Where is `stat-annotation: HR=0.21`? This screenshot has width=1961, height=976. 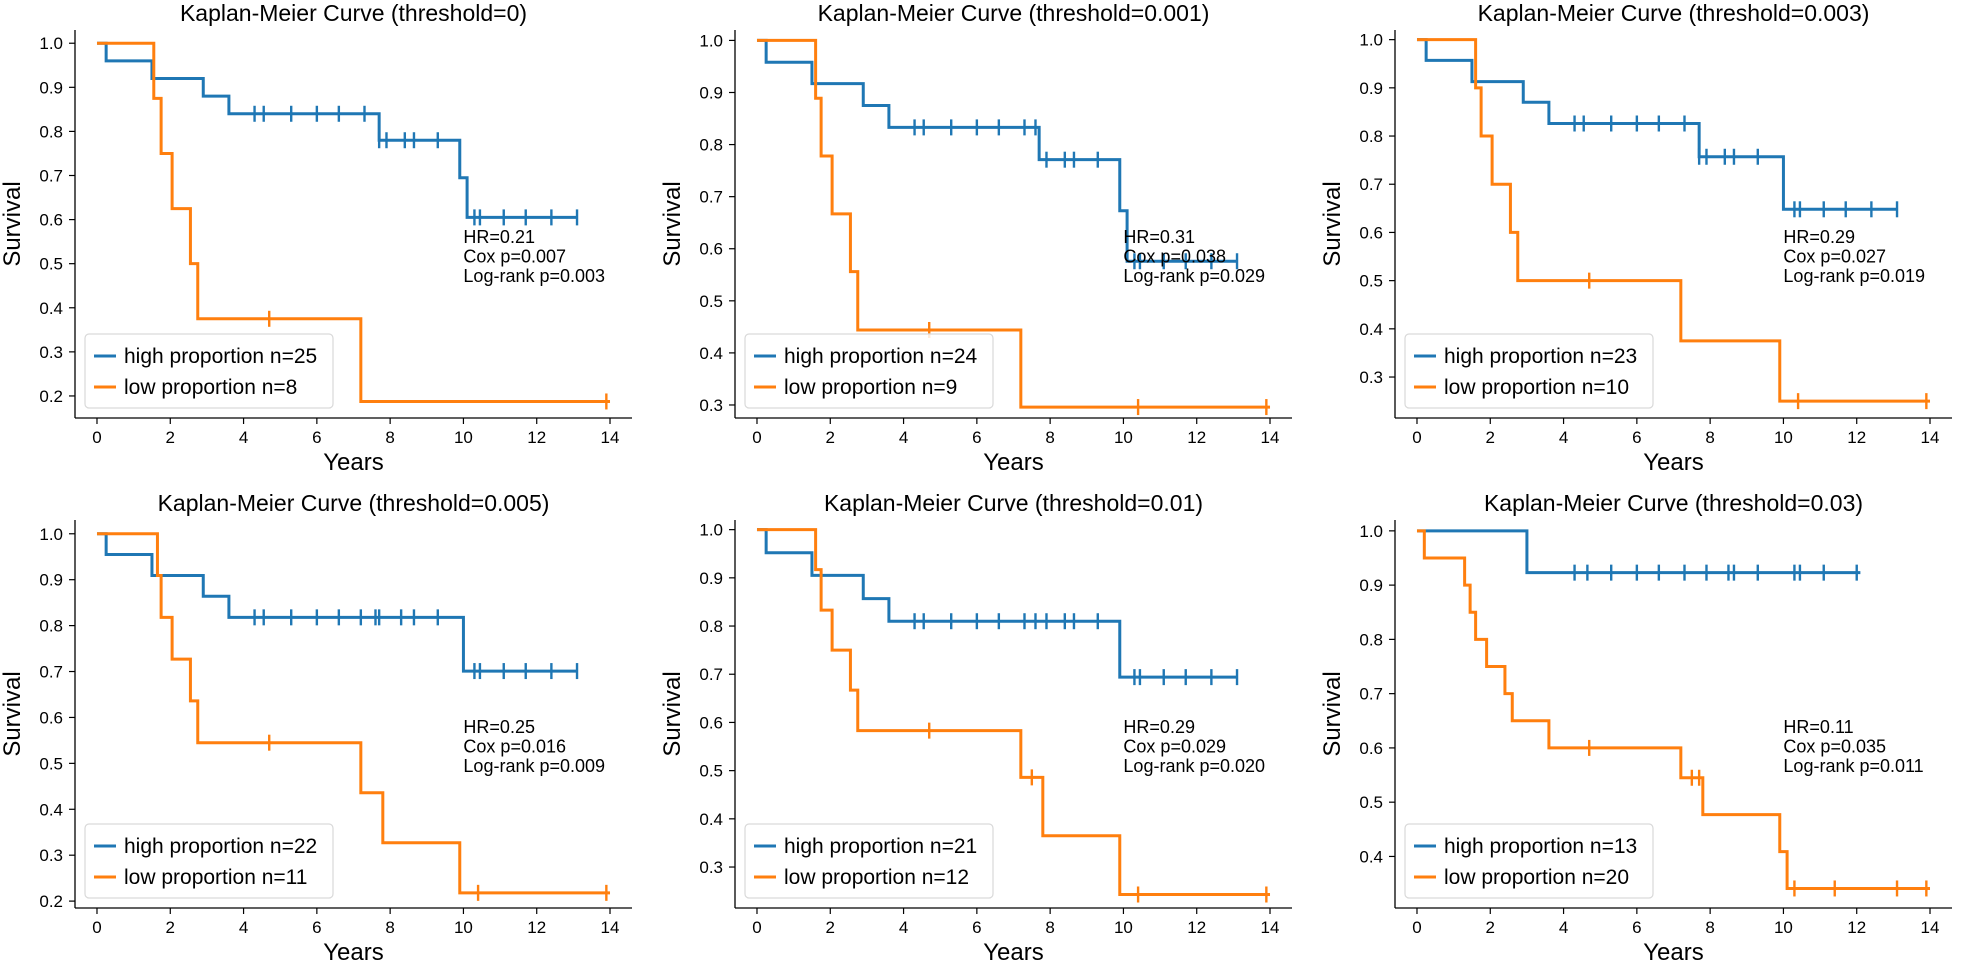
stat-annotation: HR=0.21 is located at coordinates (499, 237).